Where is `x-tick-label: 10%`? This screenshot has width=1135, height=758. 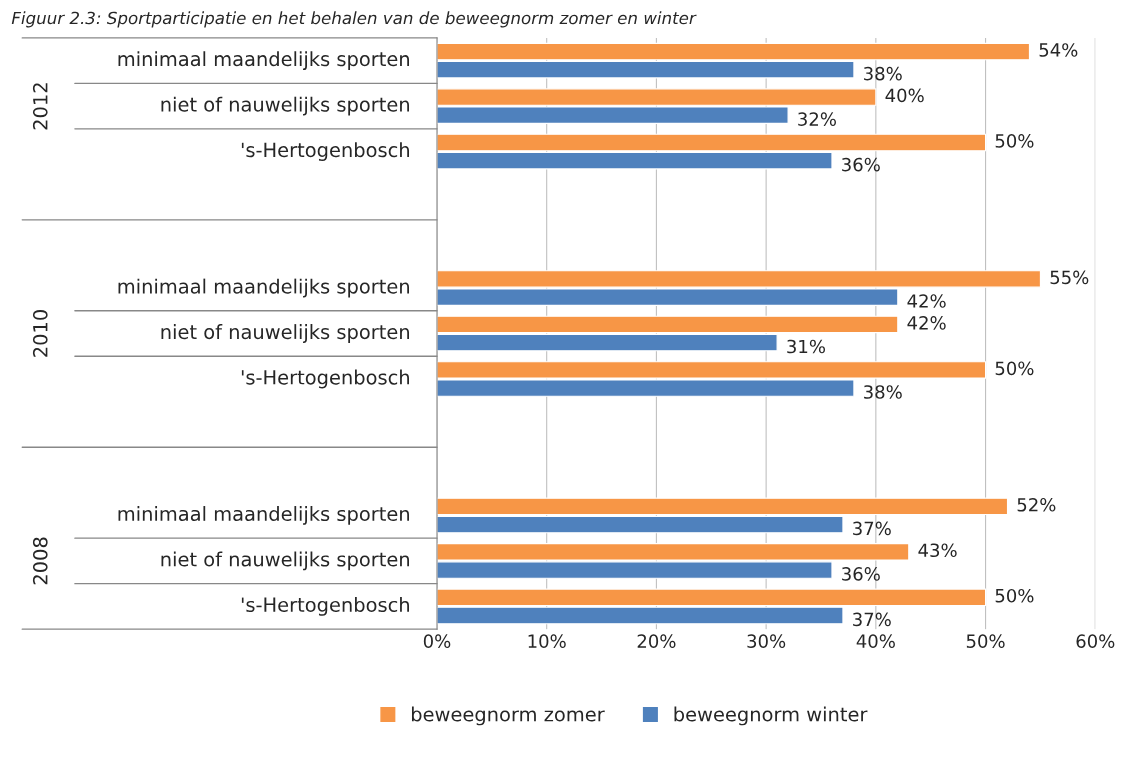
x-tick-label: 10% is located at coordinates (547, 641).